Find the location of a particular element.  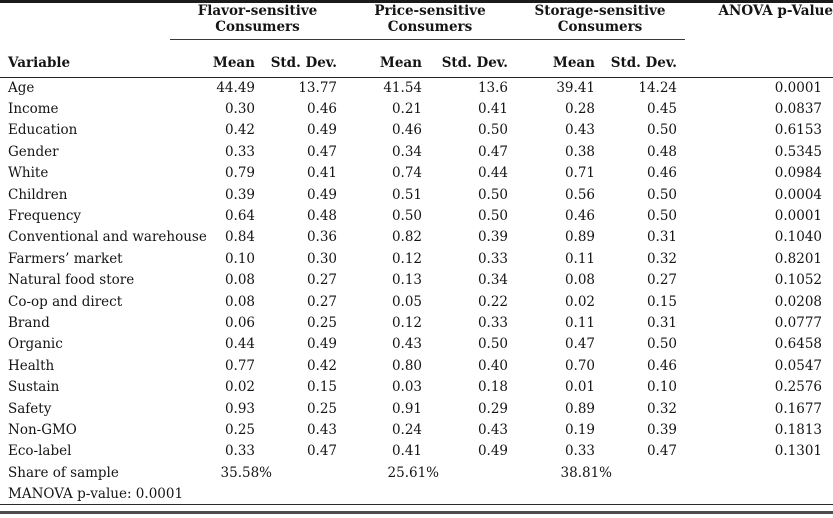

value-cell: 0.01 is located at coordinates (579, 387).